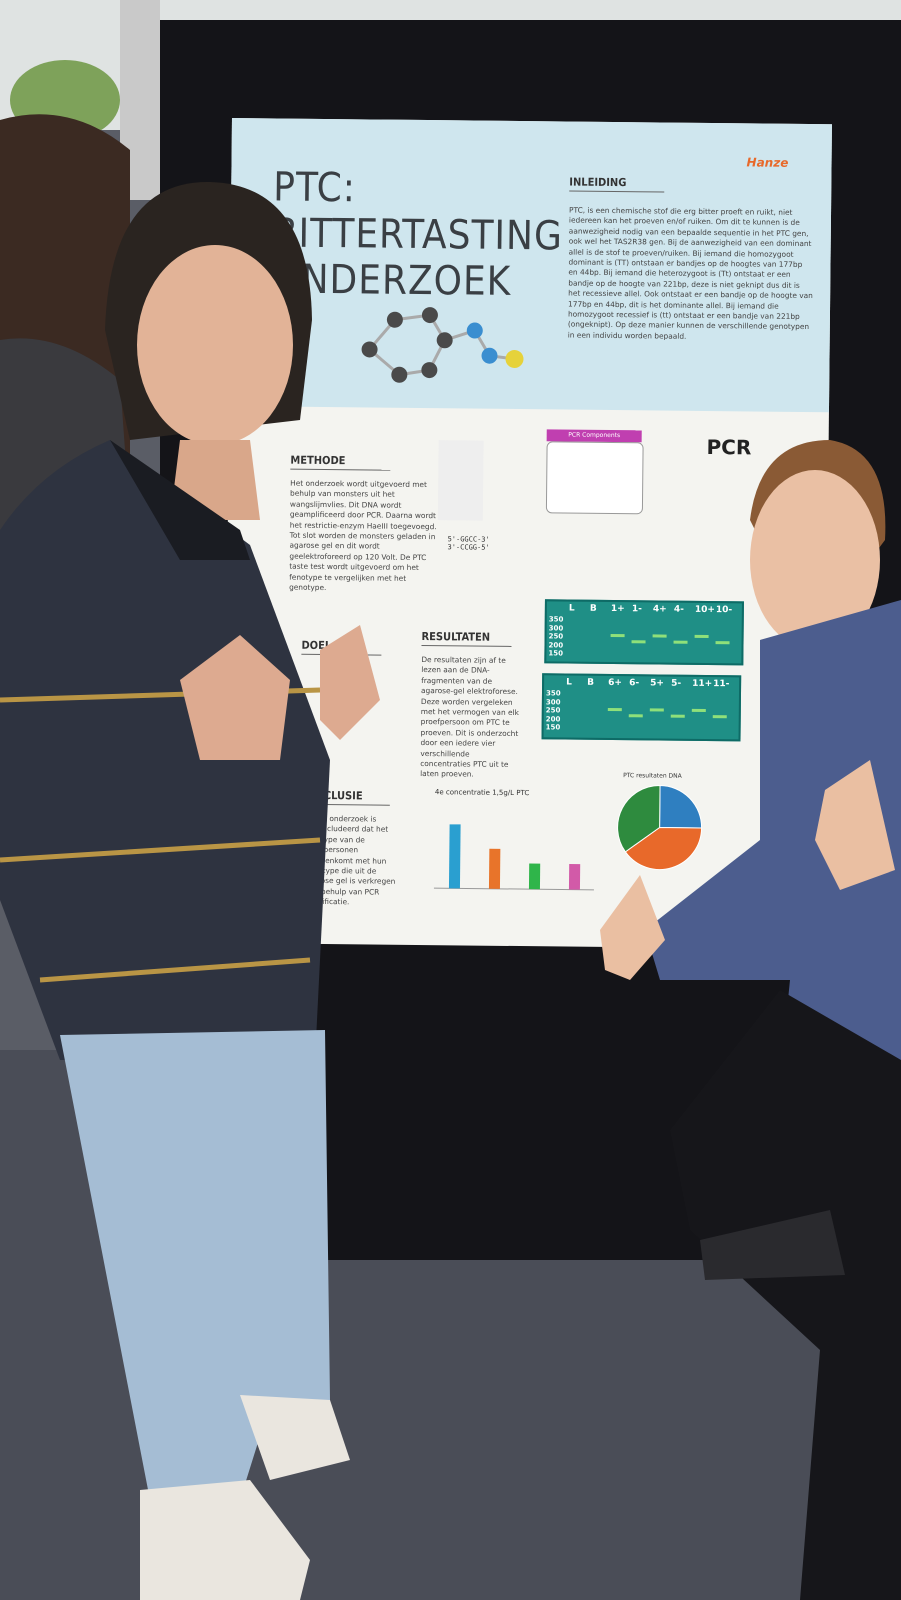 The width and height of the screenshot is (901, 1600). I want to click on bar-axis, so click(513, 889).